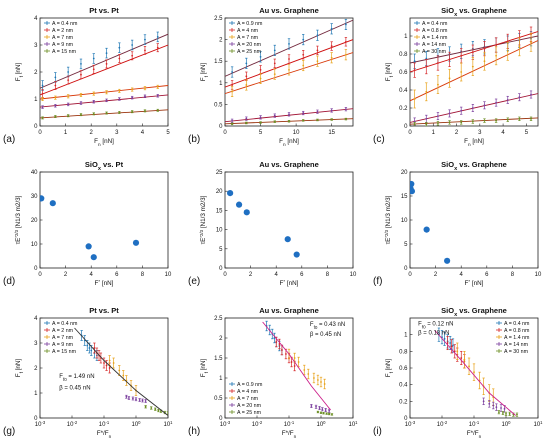 The height and width of the screenshot is (448, 550). I want to click on y-tick-label: 40, so click(34, 173).